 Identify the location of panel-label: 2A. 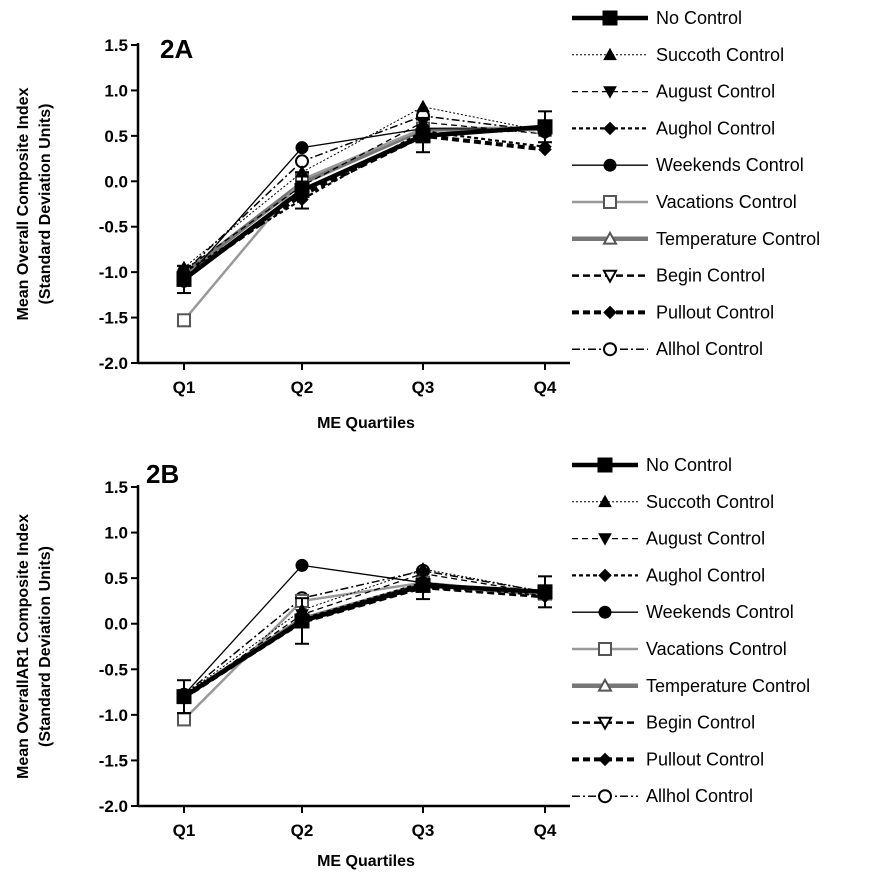
(176, 49).